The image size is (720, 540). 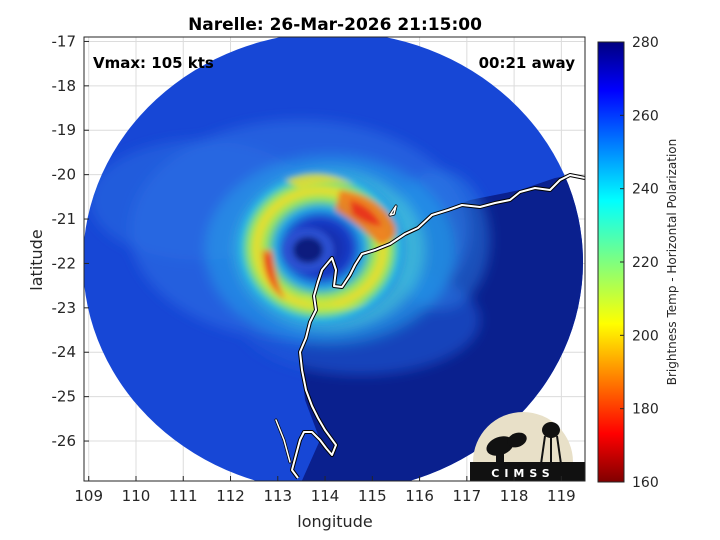 I want to click on vmax-label: Vmax: 105 kts, so click(x=153, y=63).